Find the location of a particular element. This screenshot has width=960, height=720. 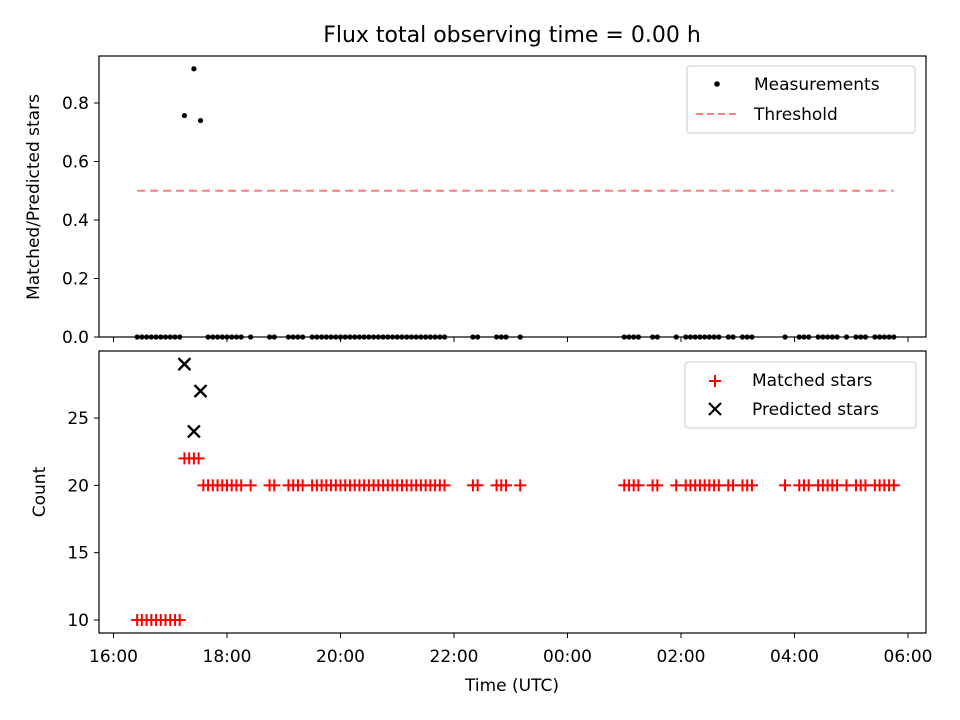

bottom-y-axis: 10 15 20 25 is located at coordinates (83, 520).